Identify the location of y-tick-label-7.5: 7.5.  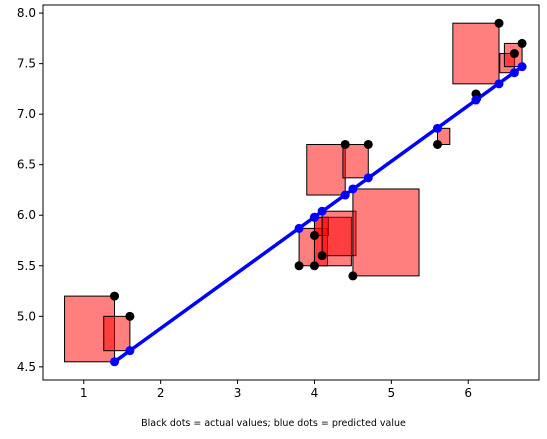
(26, 64).